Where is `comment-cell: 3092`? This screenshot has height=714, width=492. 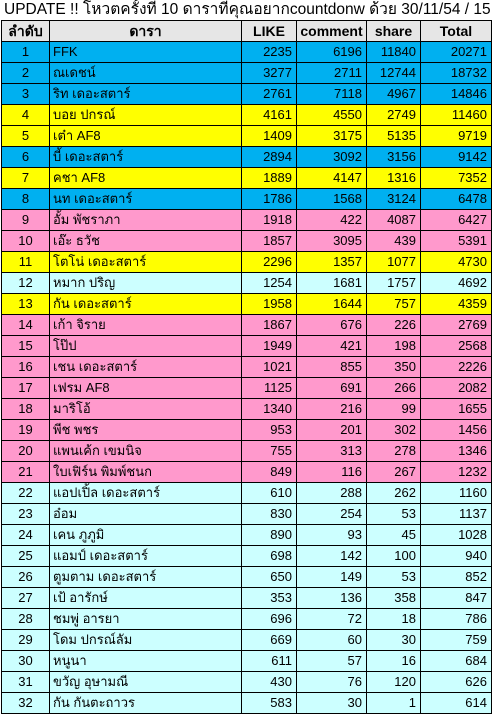 comment-cell: 3092 is located at coordinates (331, 157).